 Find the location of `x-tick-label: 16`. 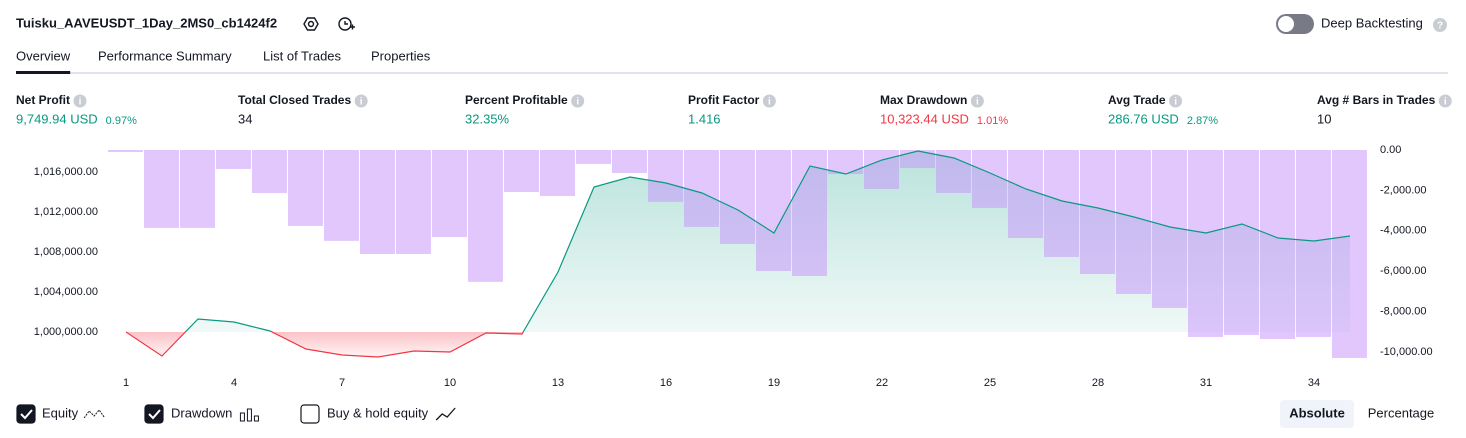

x-tick-label: 16 is located at coordinates (666, 383).